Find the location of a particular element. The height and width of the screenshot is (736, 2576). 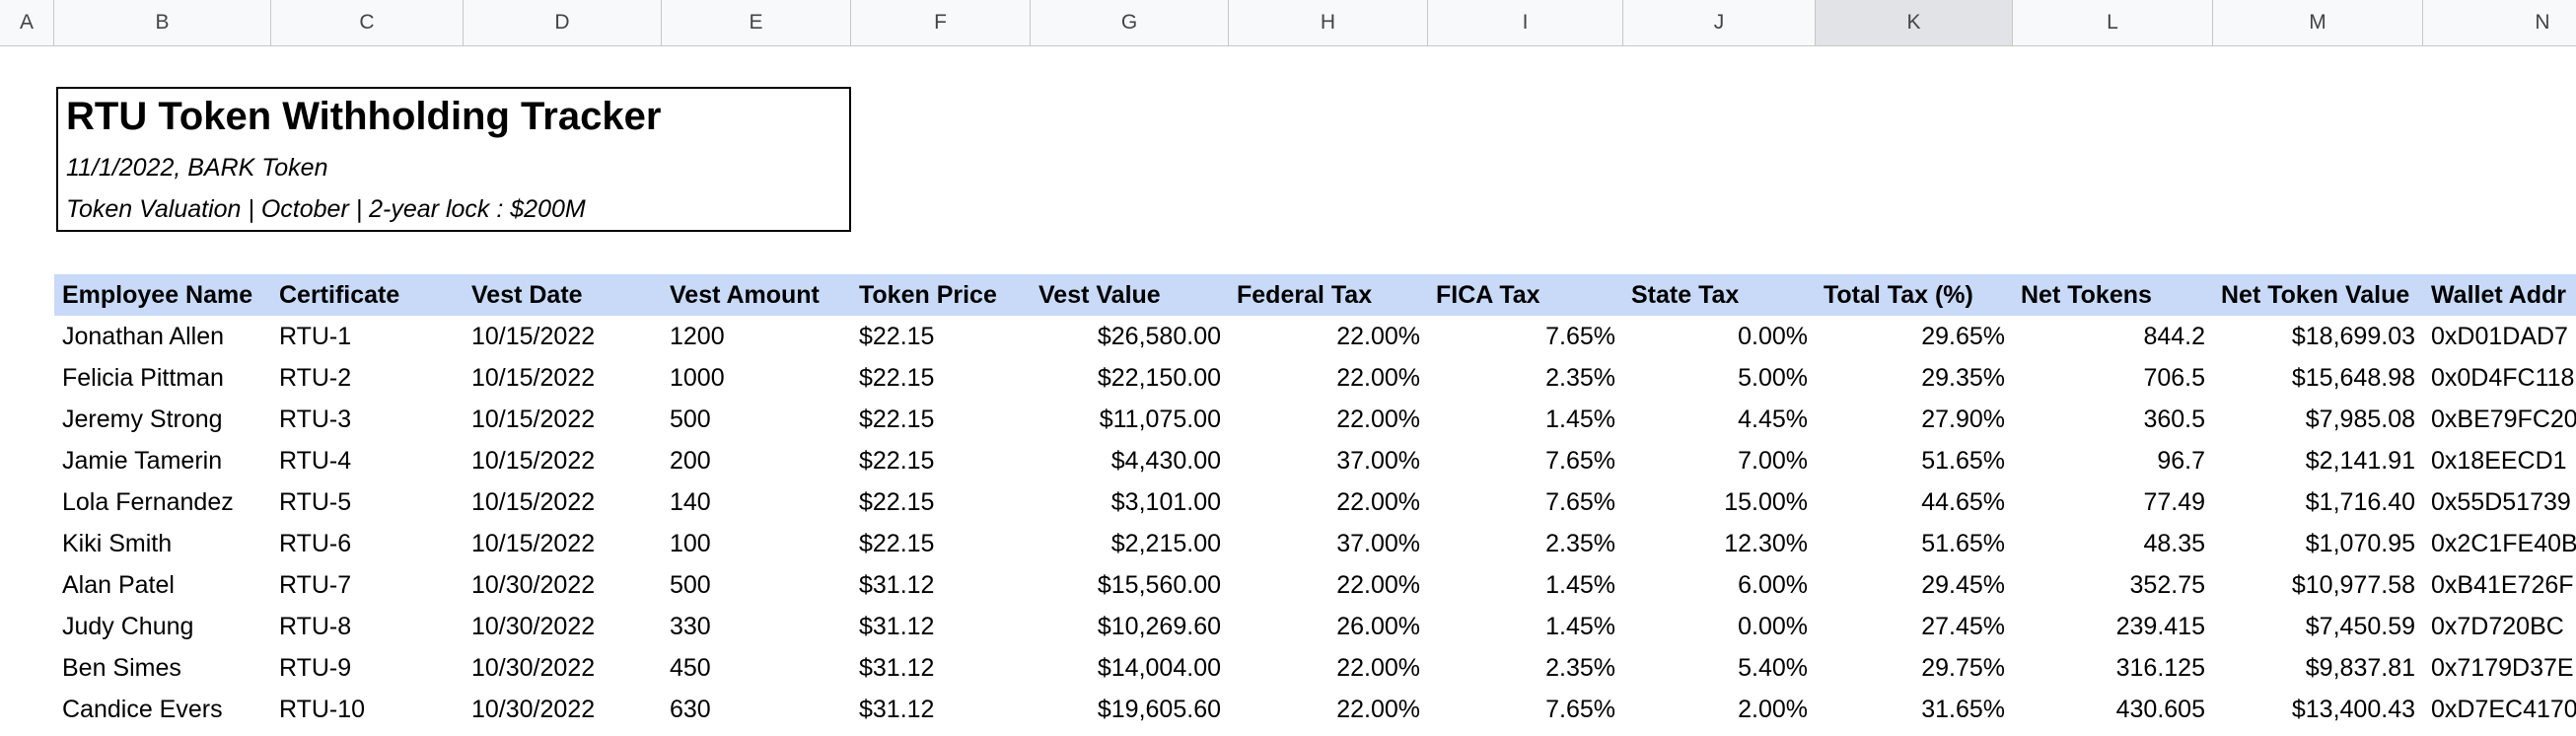

table-cell: $15,560.00 is located at coordinates (1159, 584).